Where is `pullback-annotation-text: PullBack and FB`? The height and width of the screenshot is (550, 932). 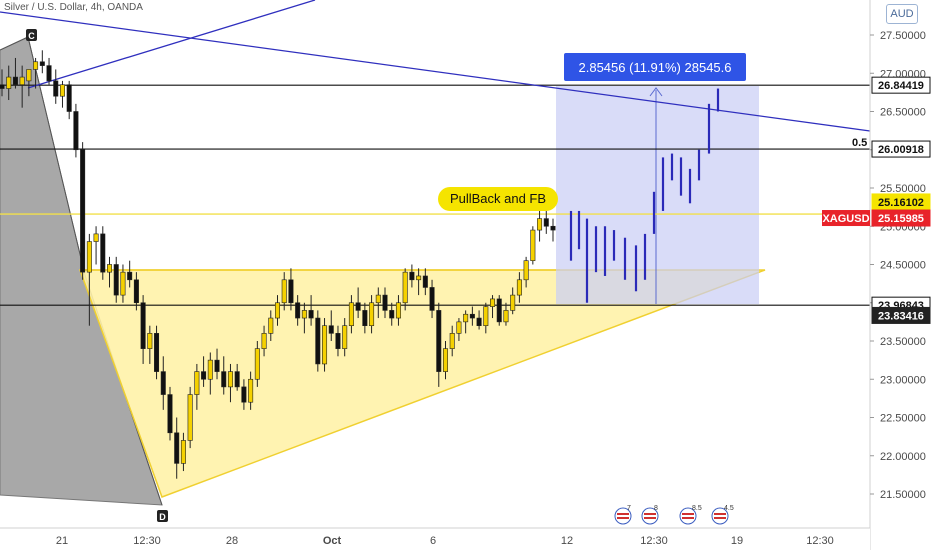 pullback-annotation-text: PullBack and FB is located at coordinates (498, 198).